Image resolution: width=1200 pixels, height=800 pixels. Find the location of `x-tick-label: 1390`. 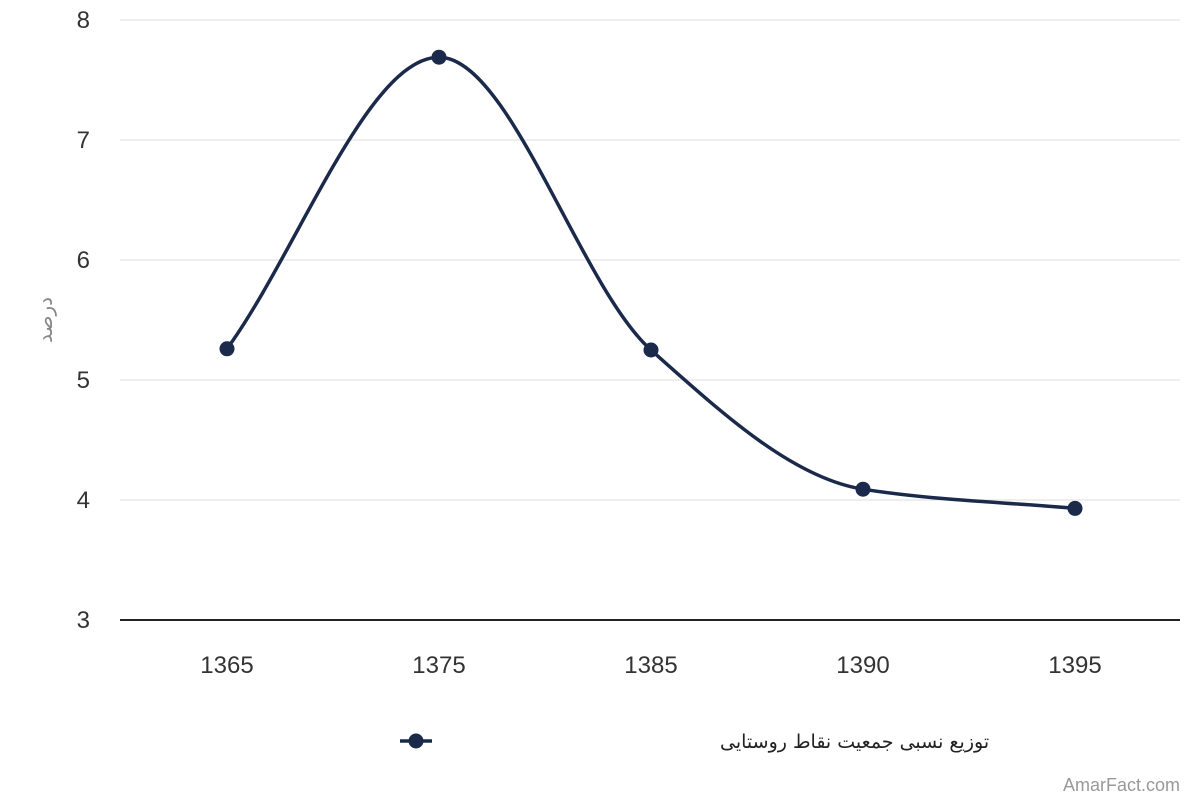

x-tick-label: 1390 is located at coordinates (862, 665).